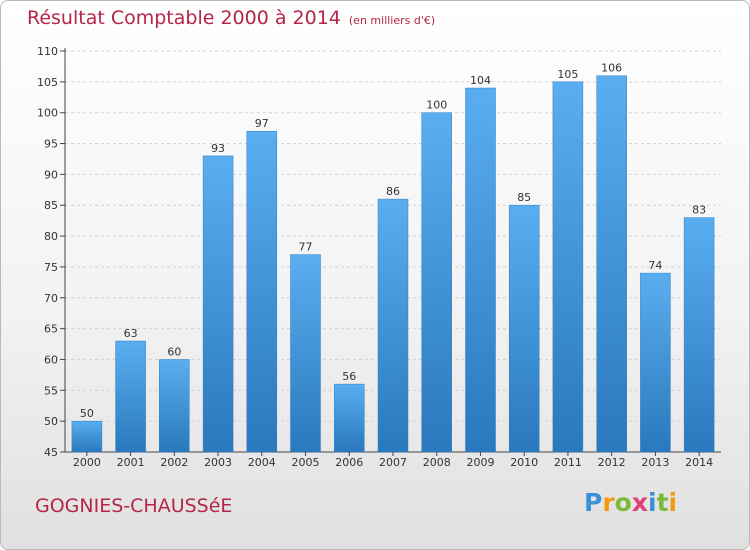  What do you see at coordinates (51, 359) in the screenshot?
I see `y-tick-label: 60` at bounding box center [51, 359].